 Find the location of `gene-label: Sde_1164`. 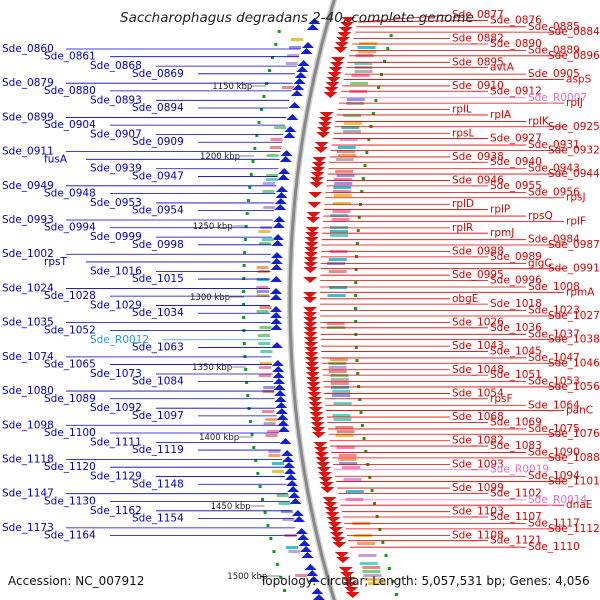

gene-label: Sde_1164 is located at coordinates (70, 536).